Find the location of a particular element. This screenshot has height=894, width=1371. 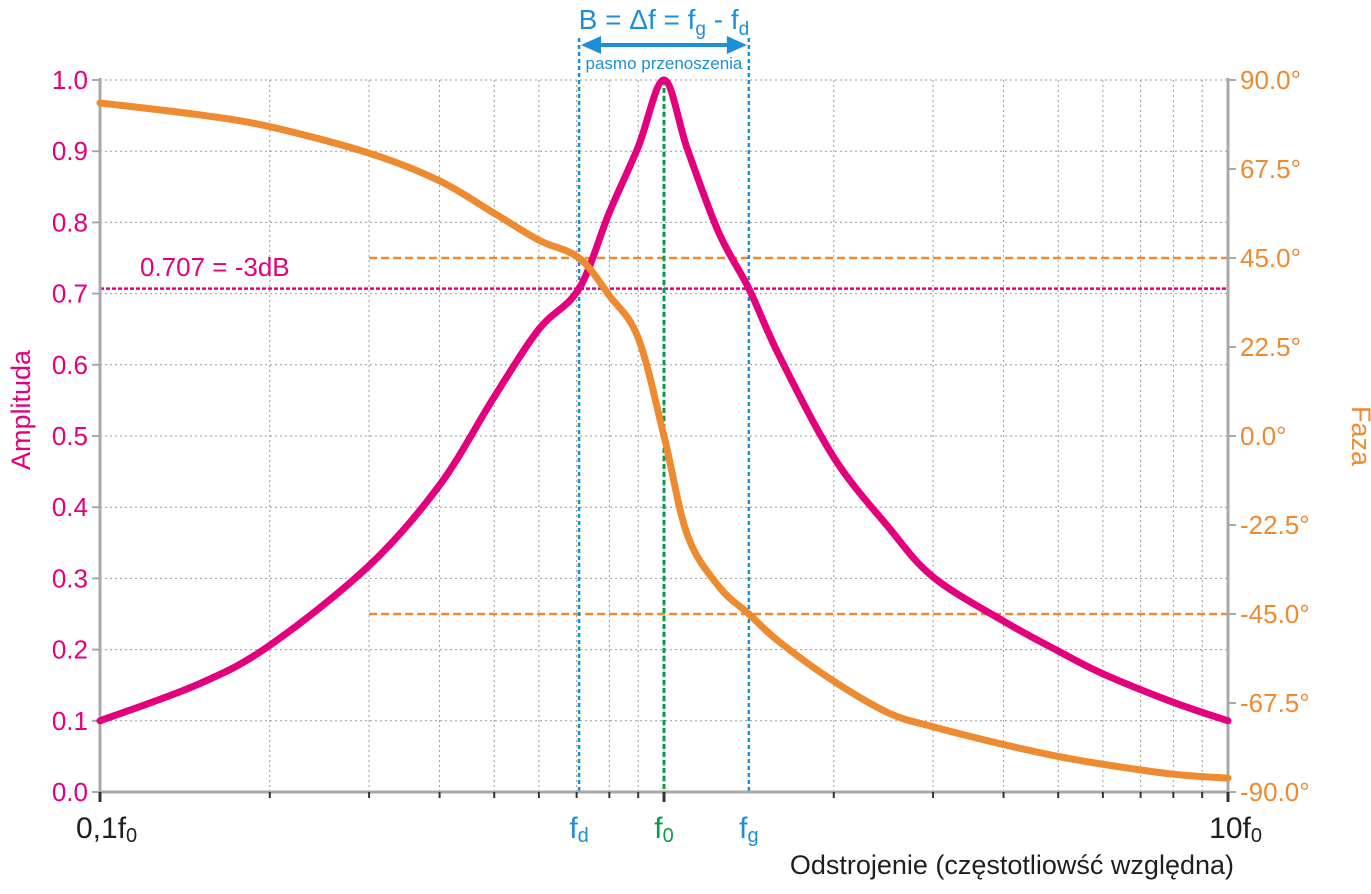

right-tick-label: 45.0° is located at coordinates (1270, 258).